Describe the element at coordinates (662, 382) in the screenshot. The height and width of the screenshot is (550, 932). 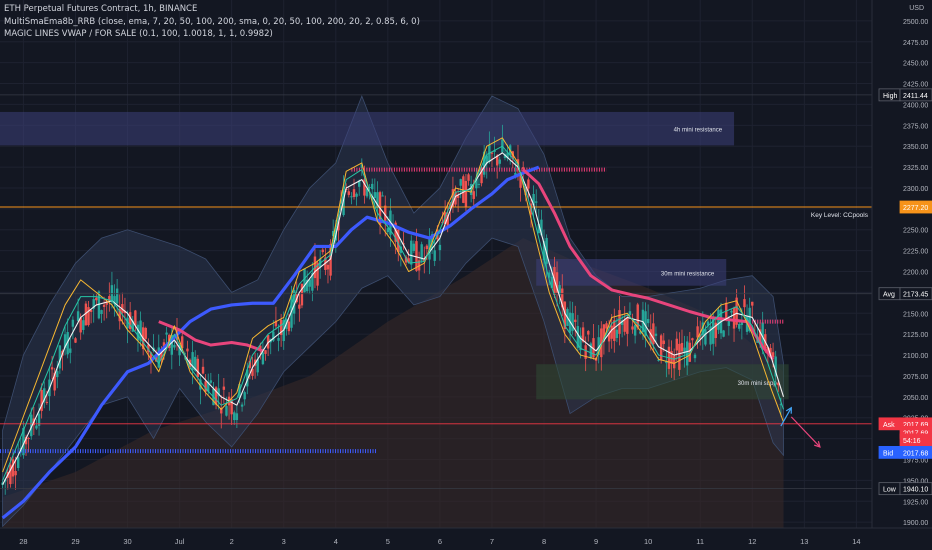
I see `zone-box` at that location.